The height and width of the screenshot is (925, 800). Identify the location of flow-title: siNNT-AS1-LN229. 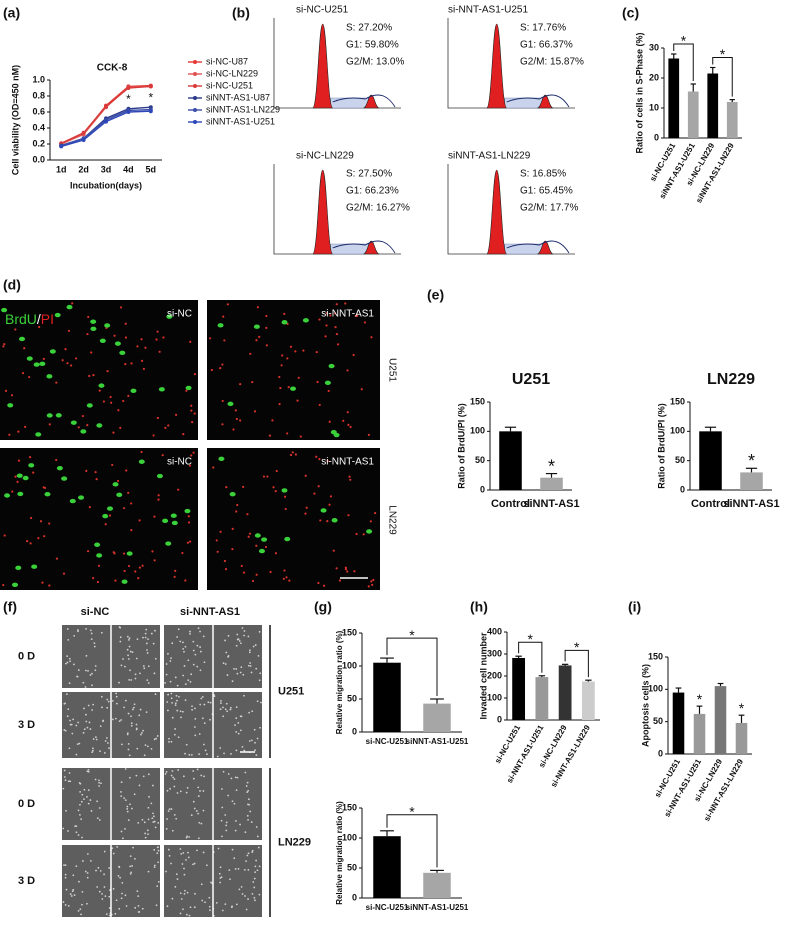
(489, 156).